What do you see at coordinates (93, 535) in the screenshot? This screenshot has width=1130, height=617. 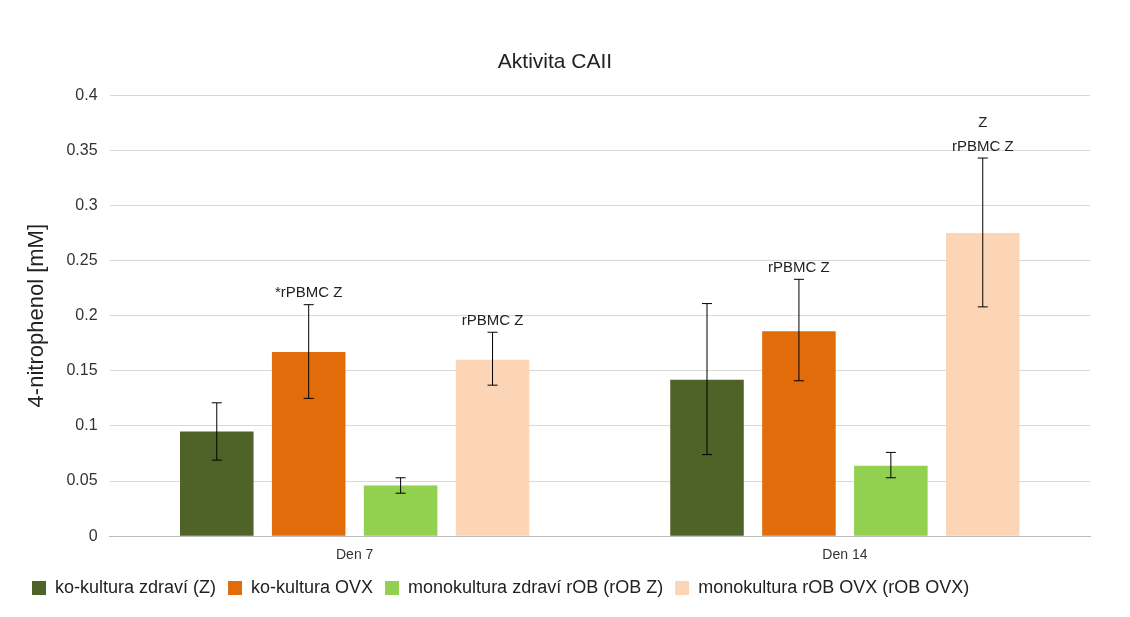 I see `y-tick-label: 0` at bounding box center [93, 535].